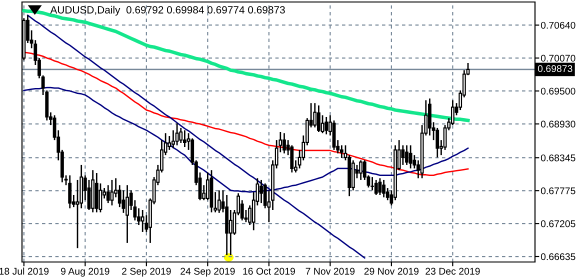 The width and height of the screenshot is (581, 280). I want to click on x-tick-label: 23 Dec 2019, so click(453, 271).